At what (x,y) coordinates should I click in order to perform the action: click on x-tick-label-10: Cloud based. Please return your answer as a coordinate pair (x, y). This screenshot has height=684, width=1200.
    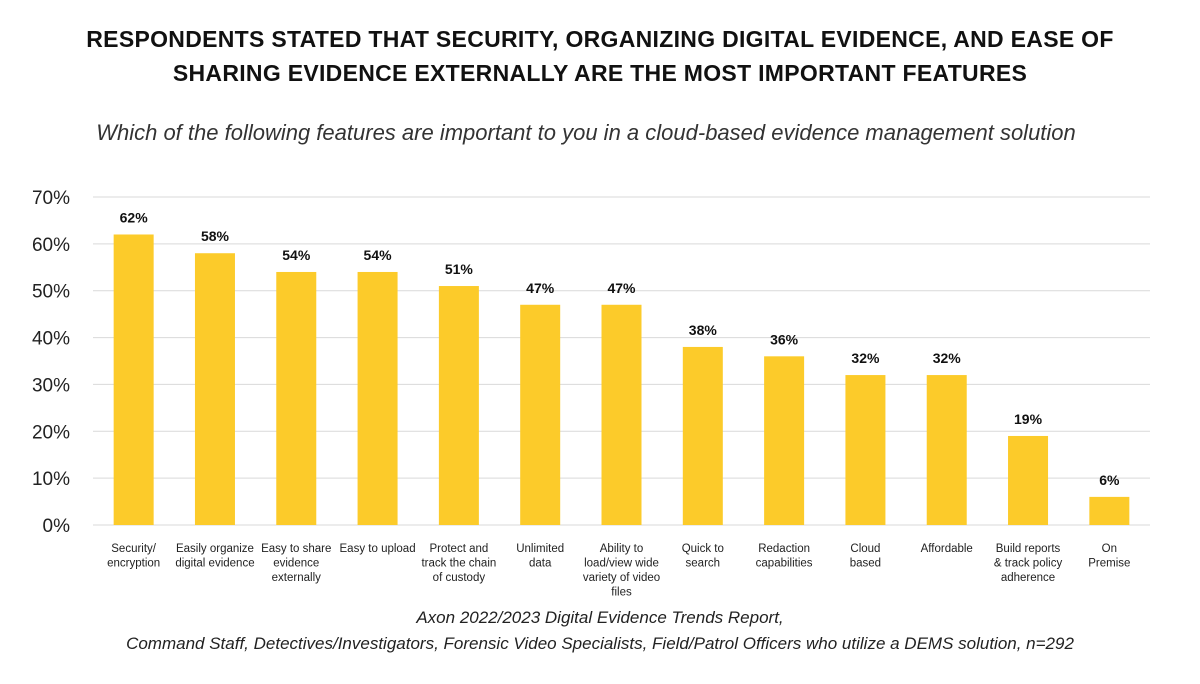
    Looking at the image, I should click on (865, 556).